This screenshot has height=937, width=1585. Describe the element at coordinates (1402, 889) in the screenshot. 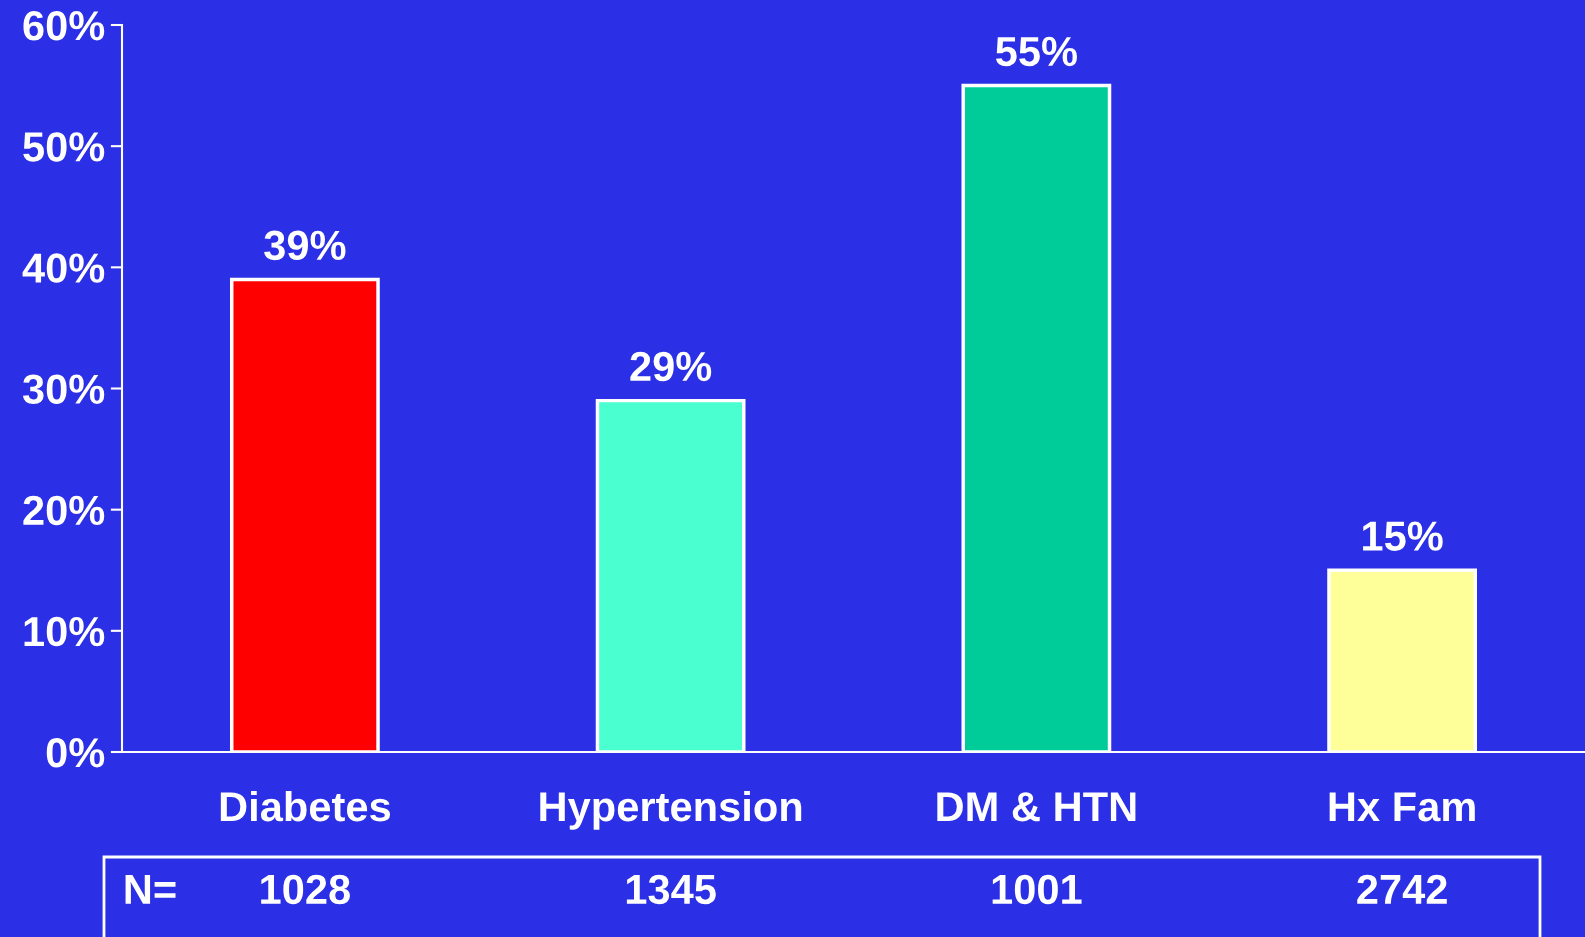

I see `text: 2742` at that location.